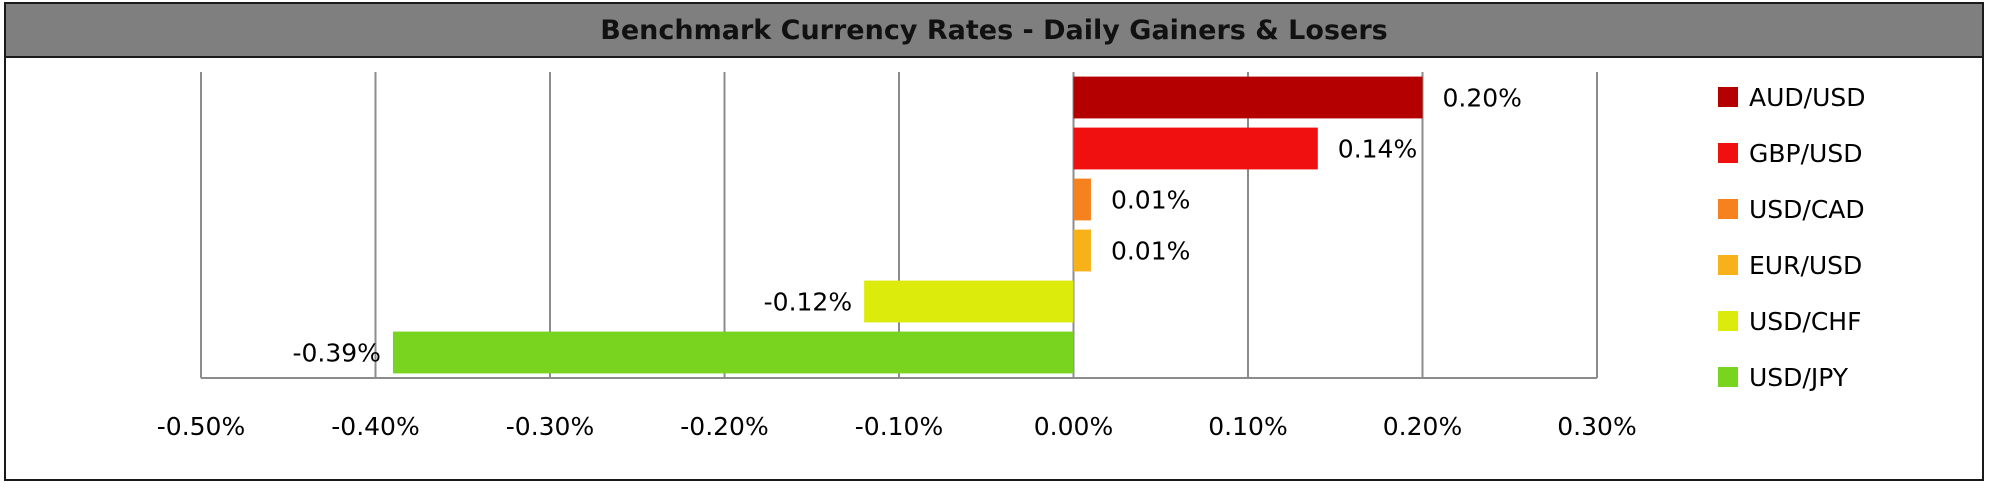 This screenshot has width=1991, height=489. Describe the element at coordinates (1248, 97) in the screenshot. I see `bar-aud-usd` at that location.